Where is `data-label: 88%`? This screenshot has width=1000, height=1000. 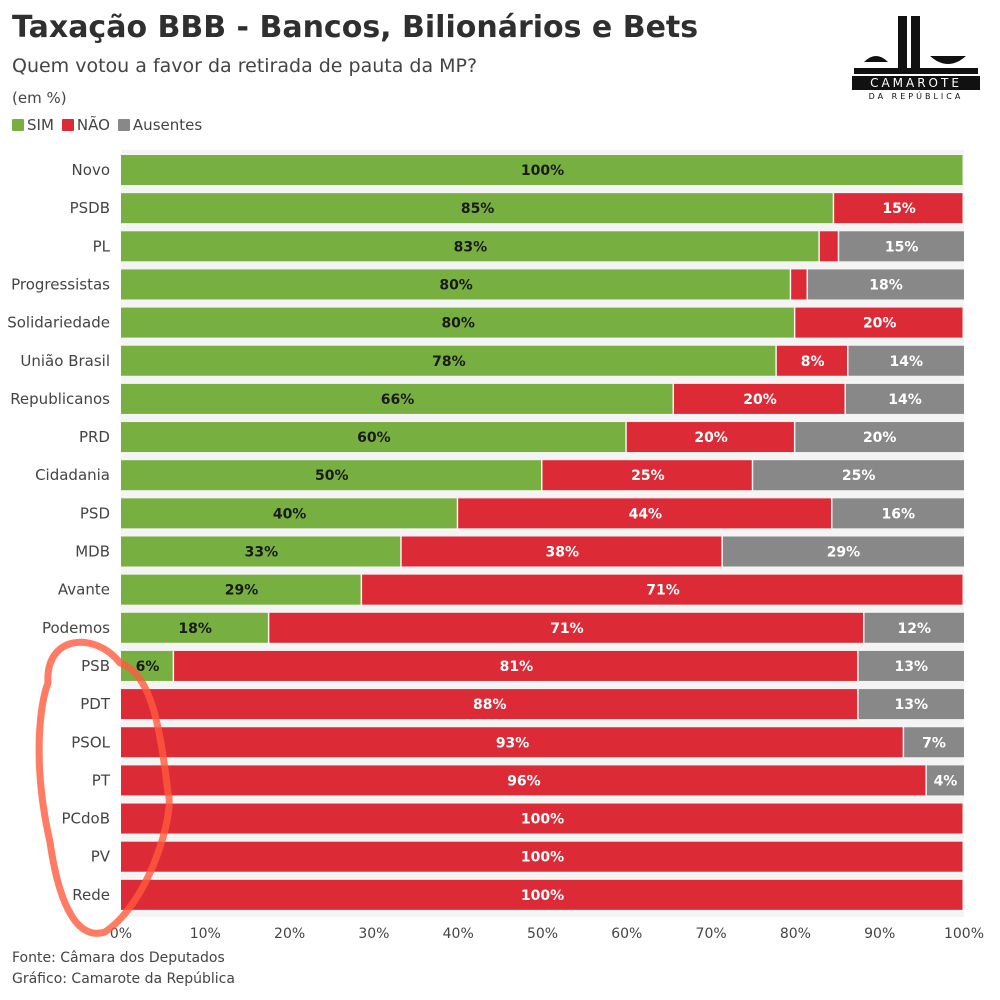
data-label: 88% is located at coordinates (490, 705).